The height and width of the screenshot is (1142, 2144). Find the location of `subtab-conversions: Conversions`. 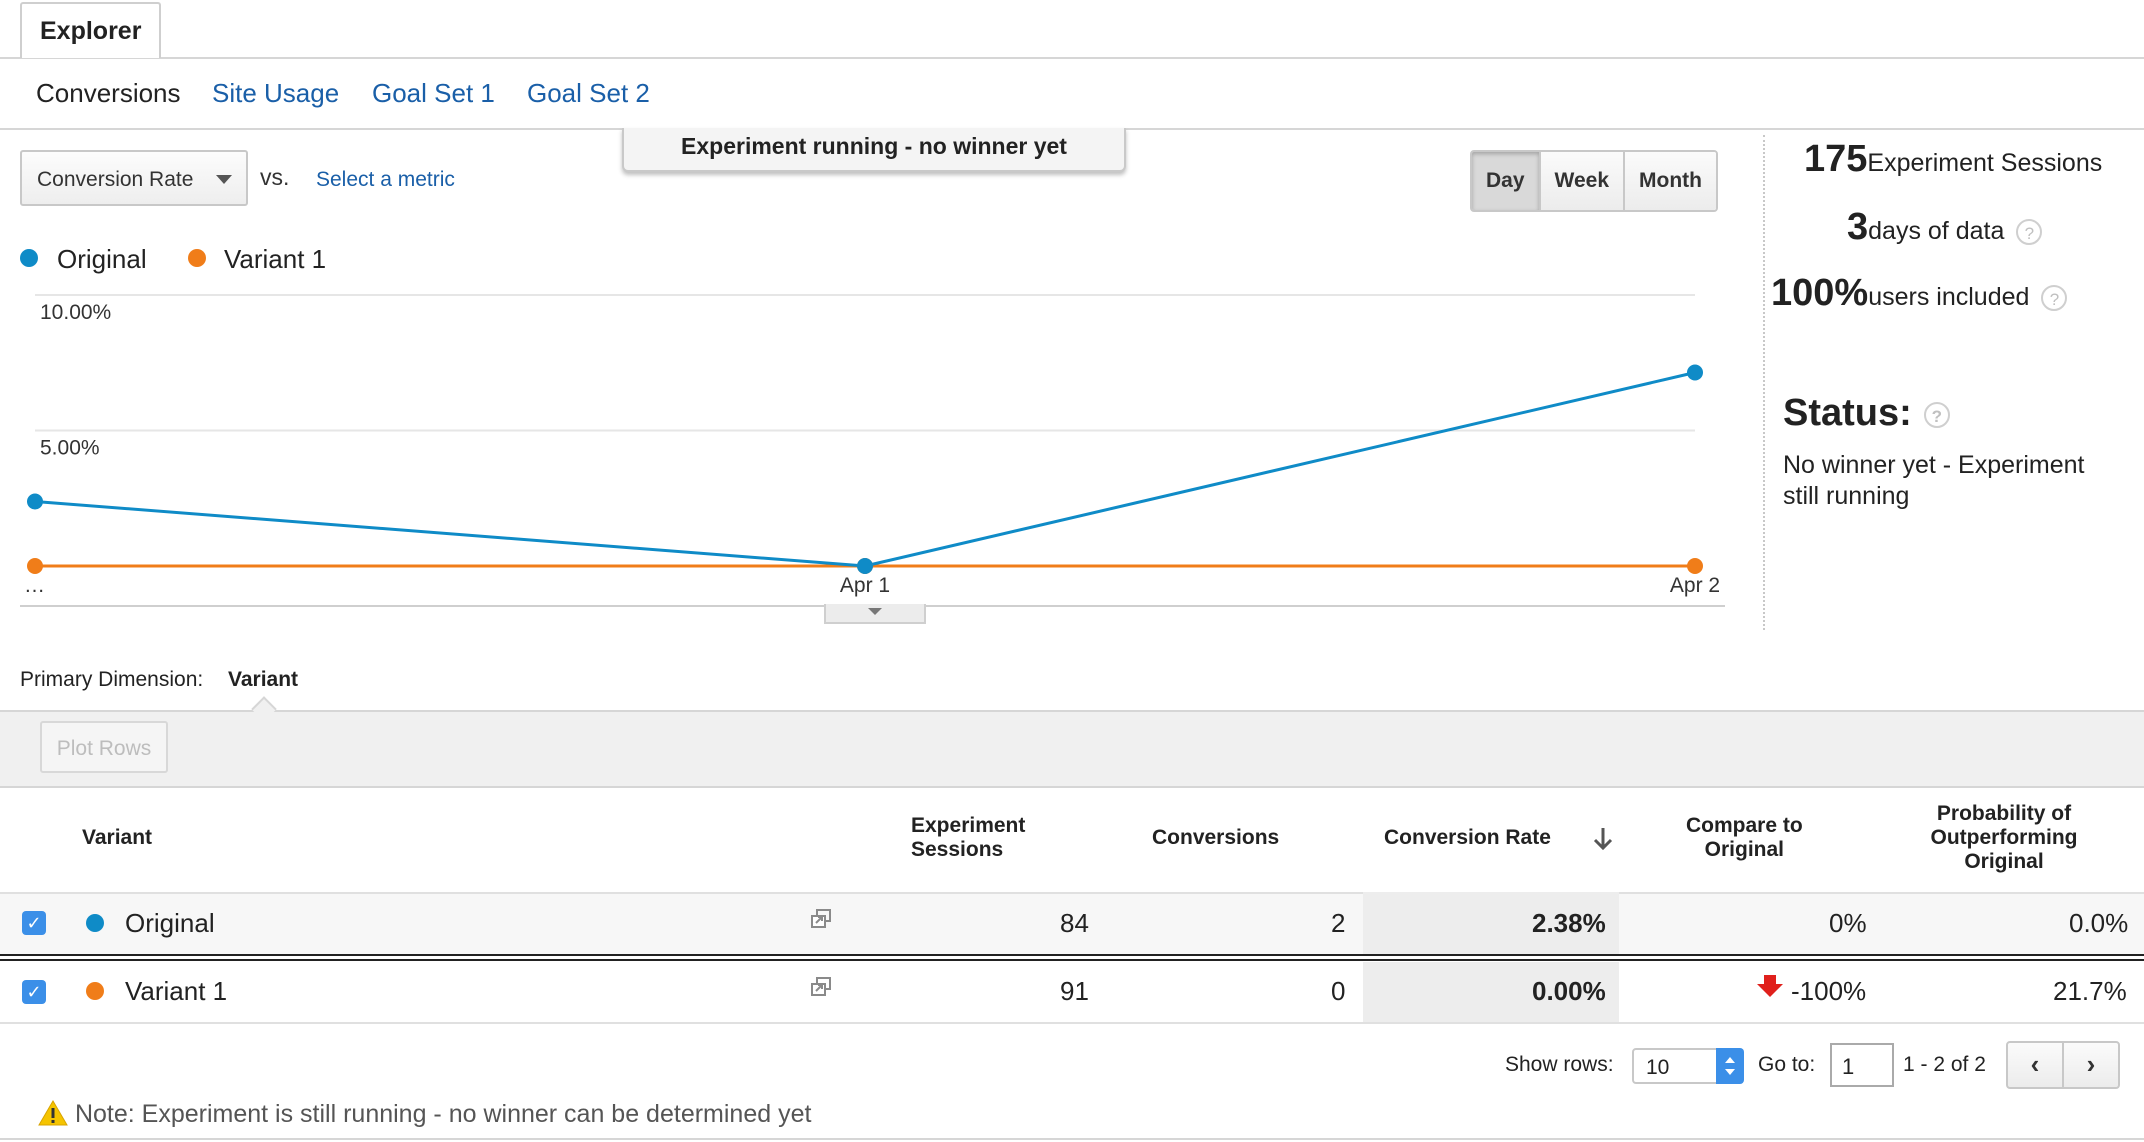

subtab-conversions: Conversions is located at coordinates (108, 93).